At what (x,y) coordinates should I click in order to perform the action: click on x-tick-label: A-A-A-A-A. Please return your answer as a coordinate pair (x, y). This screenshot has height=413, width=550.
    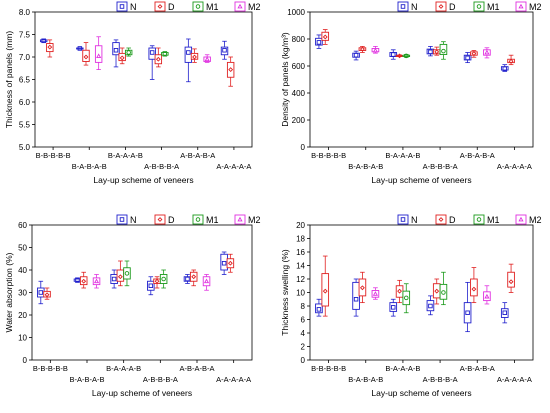
    Looking at the image, I should click on (514, 379).